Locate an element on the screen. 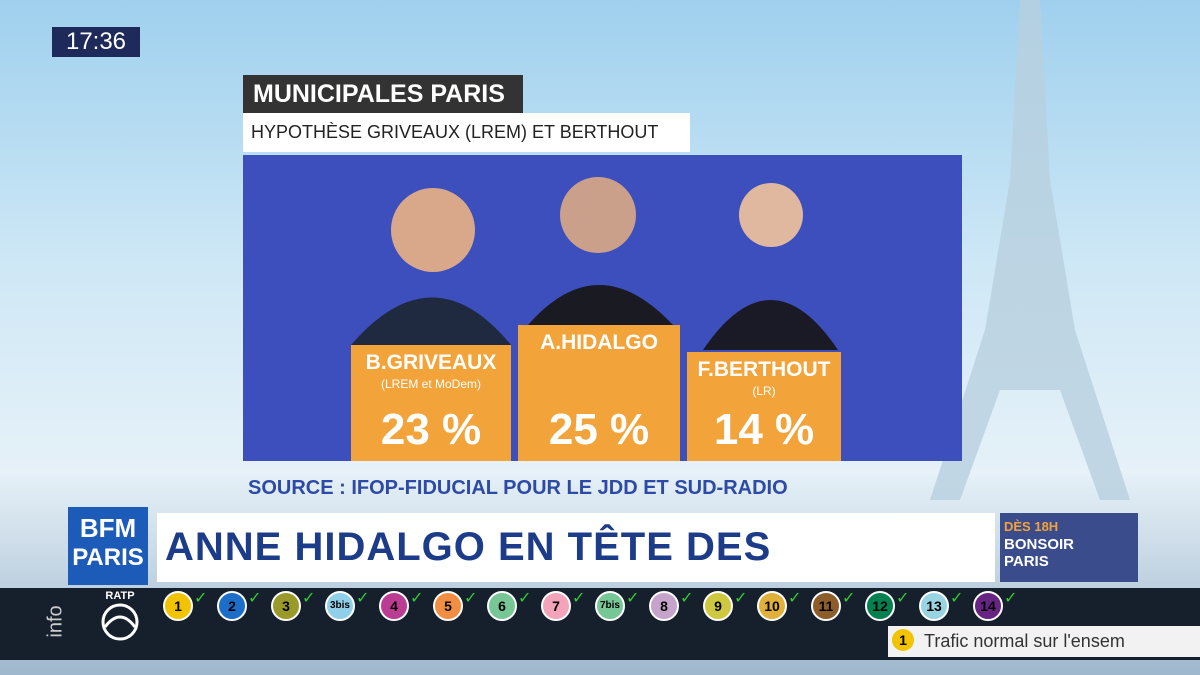 The width and height of the screenshot is (1200, 675). candidate-box: B.GRIVEAUX (LREM et MoDem) 23 % is located at coordinates (431, 403).